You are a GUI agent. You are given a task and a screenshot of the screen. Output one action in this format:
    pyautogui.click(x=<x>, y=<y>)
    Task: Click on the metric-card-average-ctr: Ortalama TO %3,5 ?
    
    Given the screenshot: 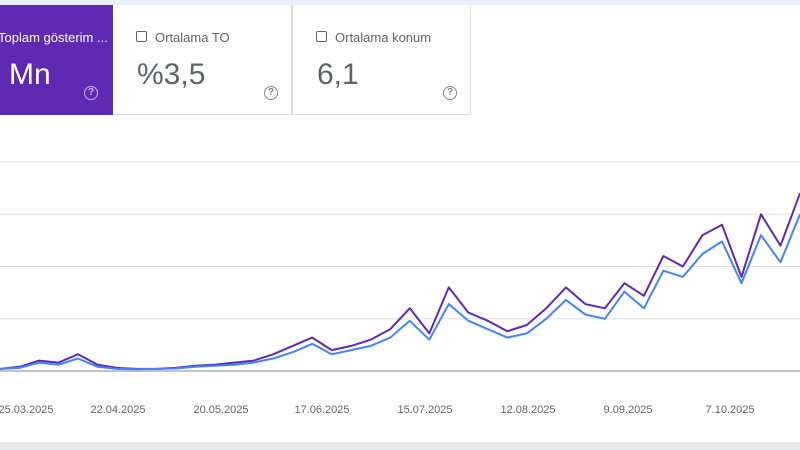 What is the action you would take?
    pyautogui.click(x=202, y=60)
    